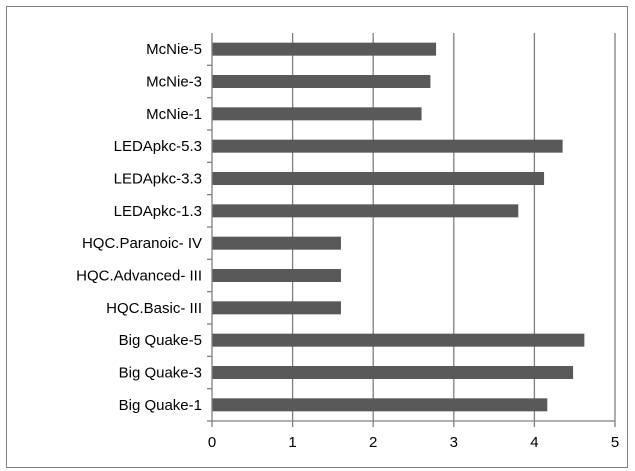  What do you see at coordinates (373, 442) in the screenshot?
I see `x-tick-label: 2` at bounding box center [373, 442].